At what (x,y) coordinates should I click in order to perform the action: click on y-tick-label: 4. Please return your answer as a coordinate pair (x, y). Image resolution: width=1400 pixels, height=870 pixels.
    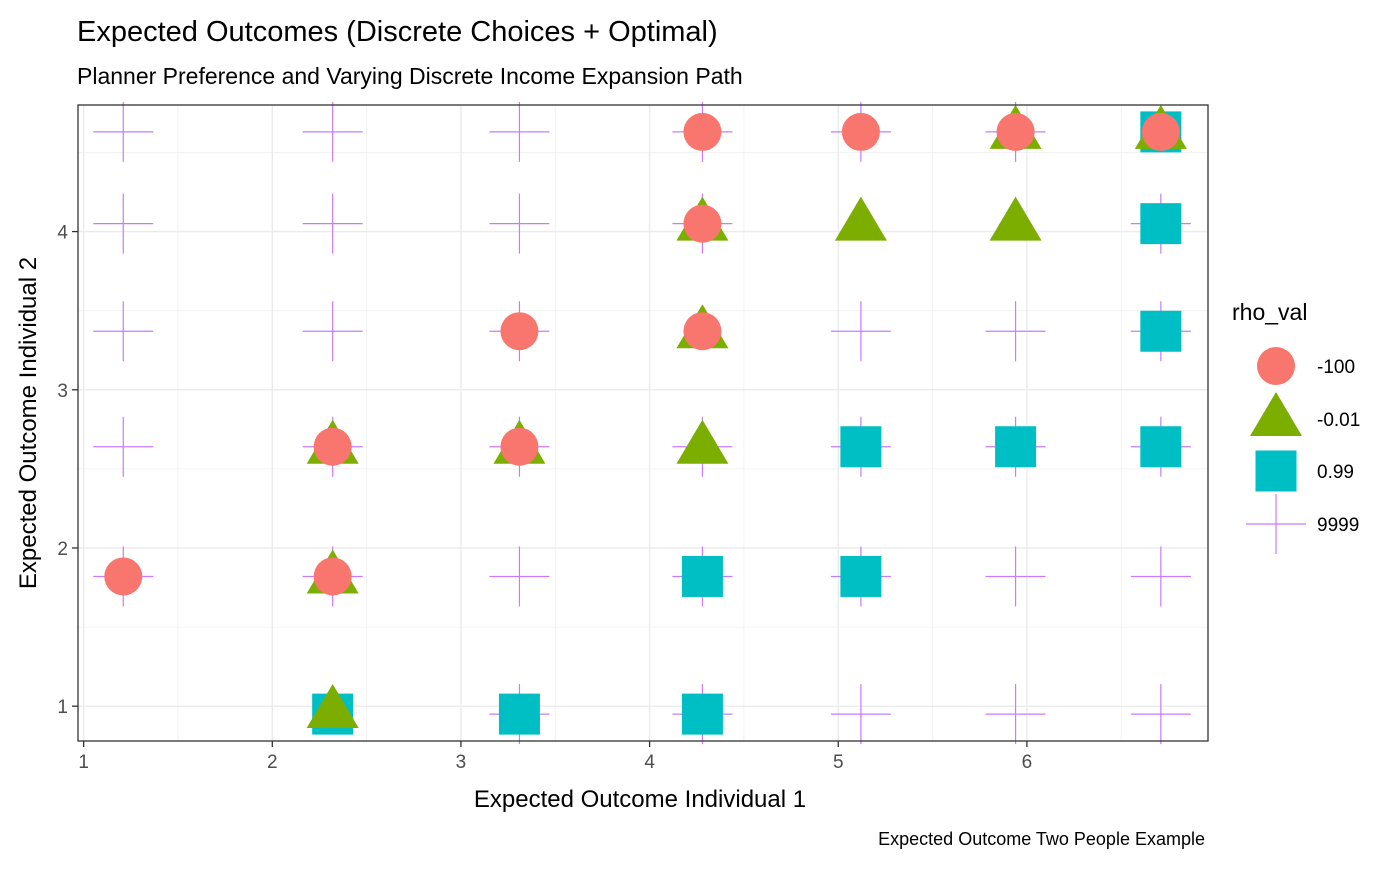
    Looking at the image, I should click on (62, 233).